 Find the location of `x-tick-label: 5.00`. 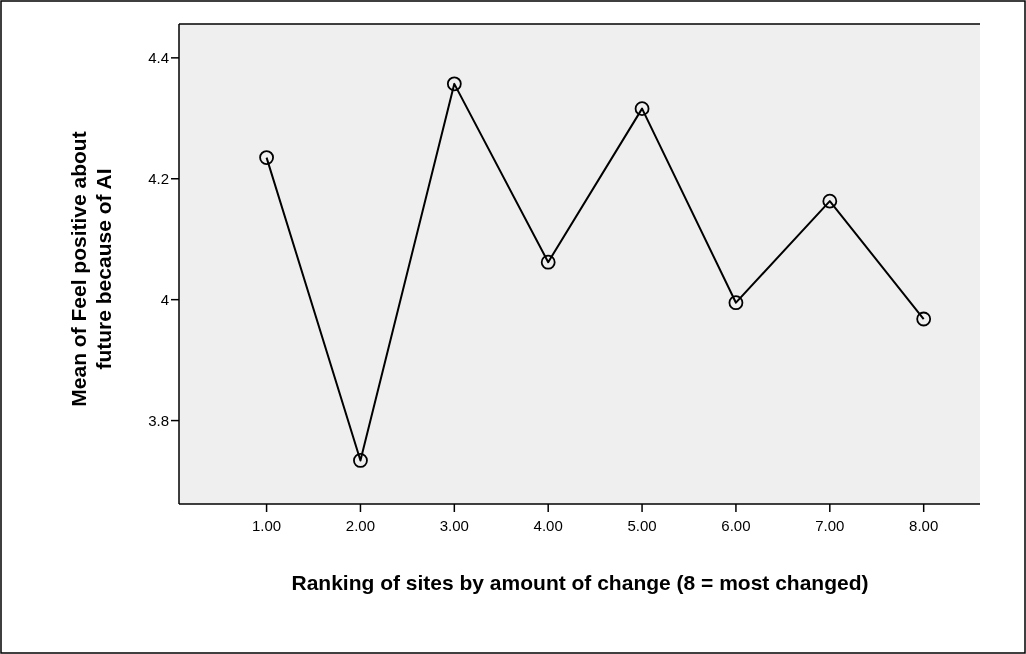

x-tick-label: 5.00 is located at coordinates (642, 525).